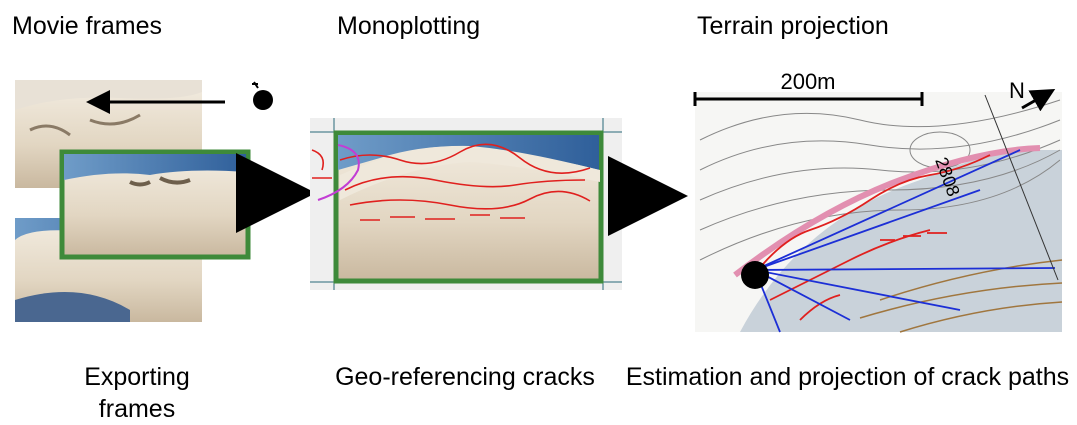 Image resolution: width=1077 pixels, height=425 pixels. Describe the element at coordinates (144, 201) in the screenshot. I see `movie-frames` at that location.